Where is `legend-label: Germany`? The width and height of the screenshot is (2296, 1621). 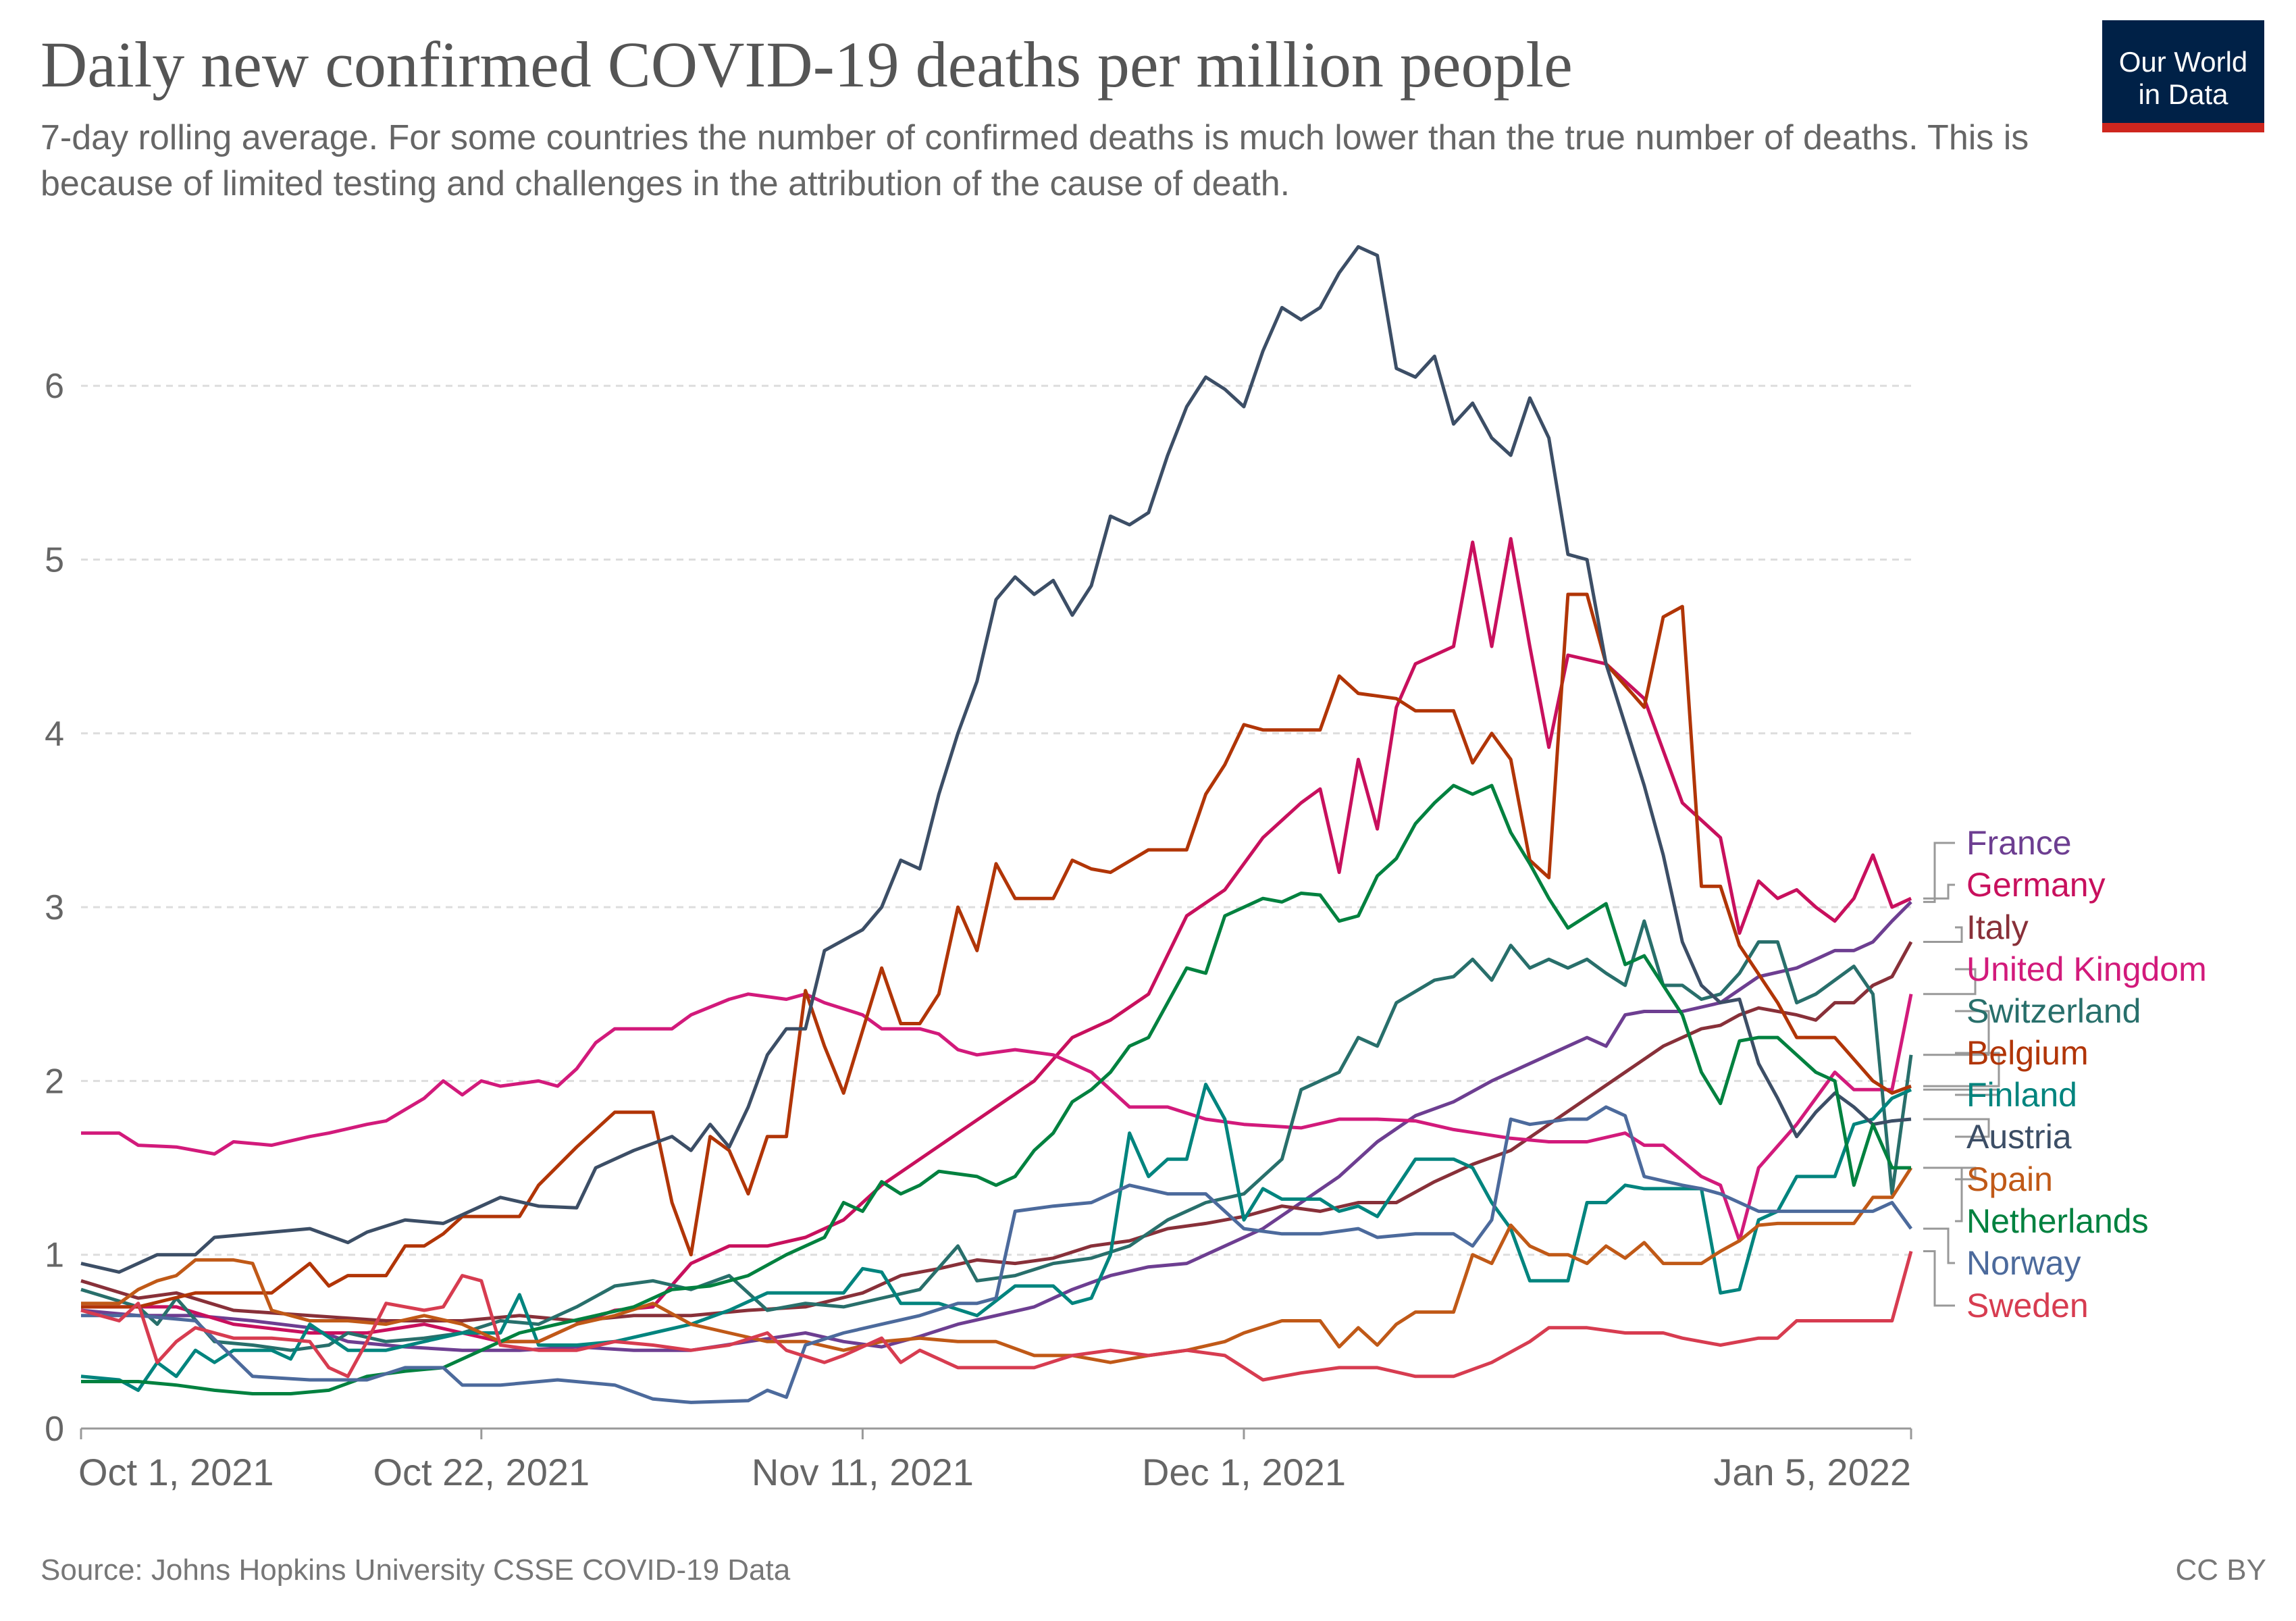 legend-label: Germany is located at coordinates (2036, 885).